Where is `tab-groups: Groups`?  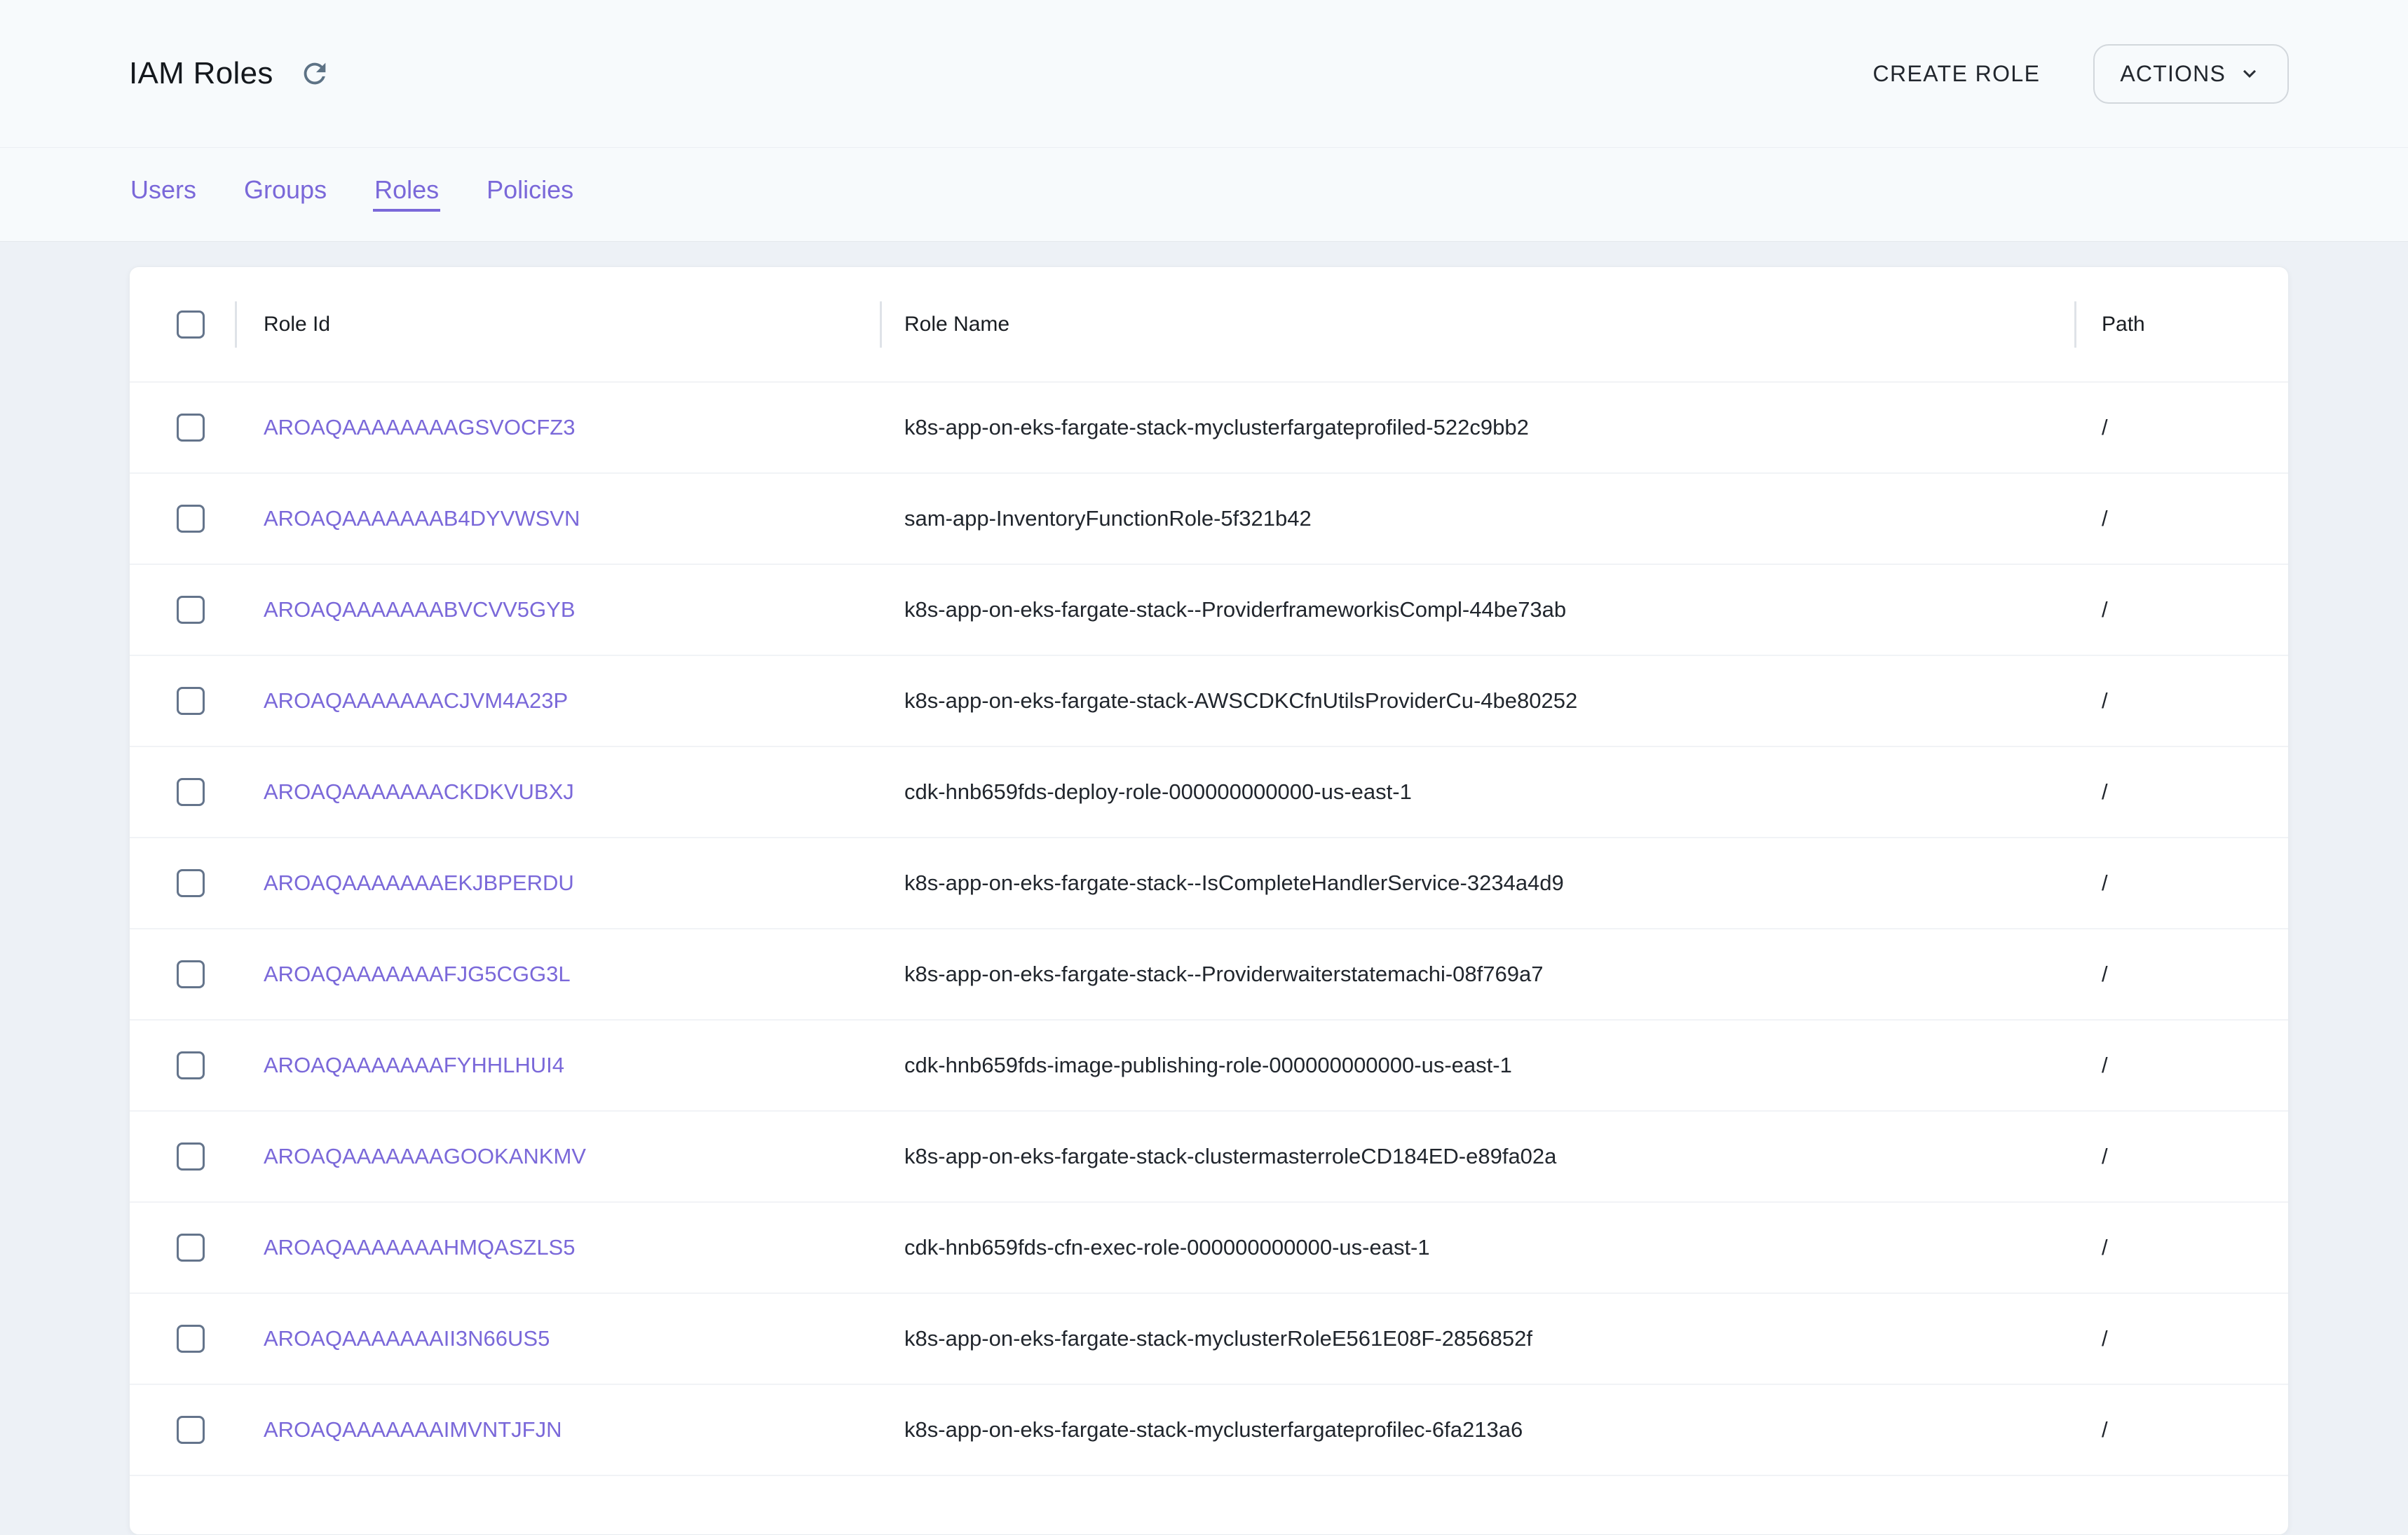
tab-groups: Groups is located at coordinates (285, 194).